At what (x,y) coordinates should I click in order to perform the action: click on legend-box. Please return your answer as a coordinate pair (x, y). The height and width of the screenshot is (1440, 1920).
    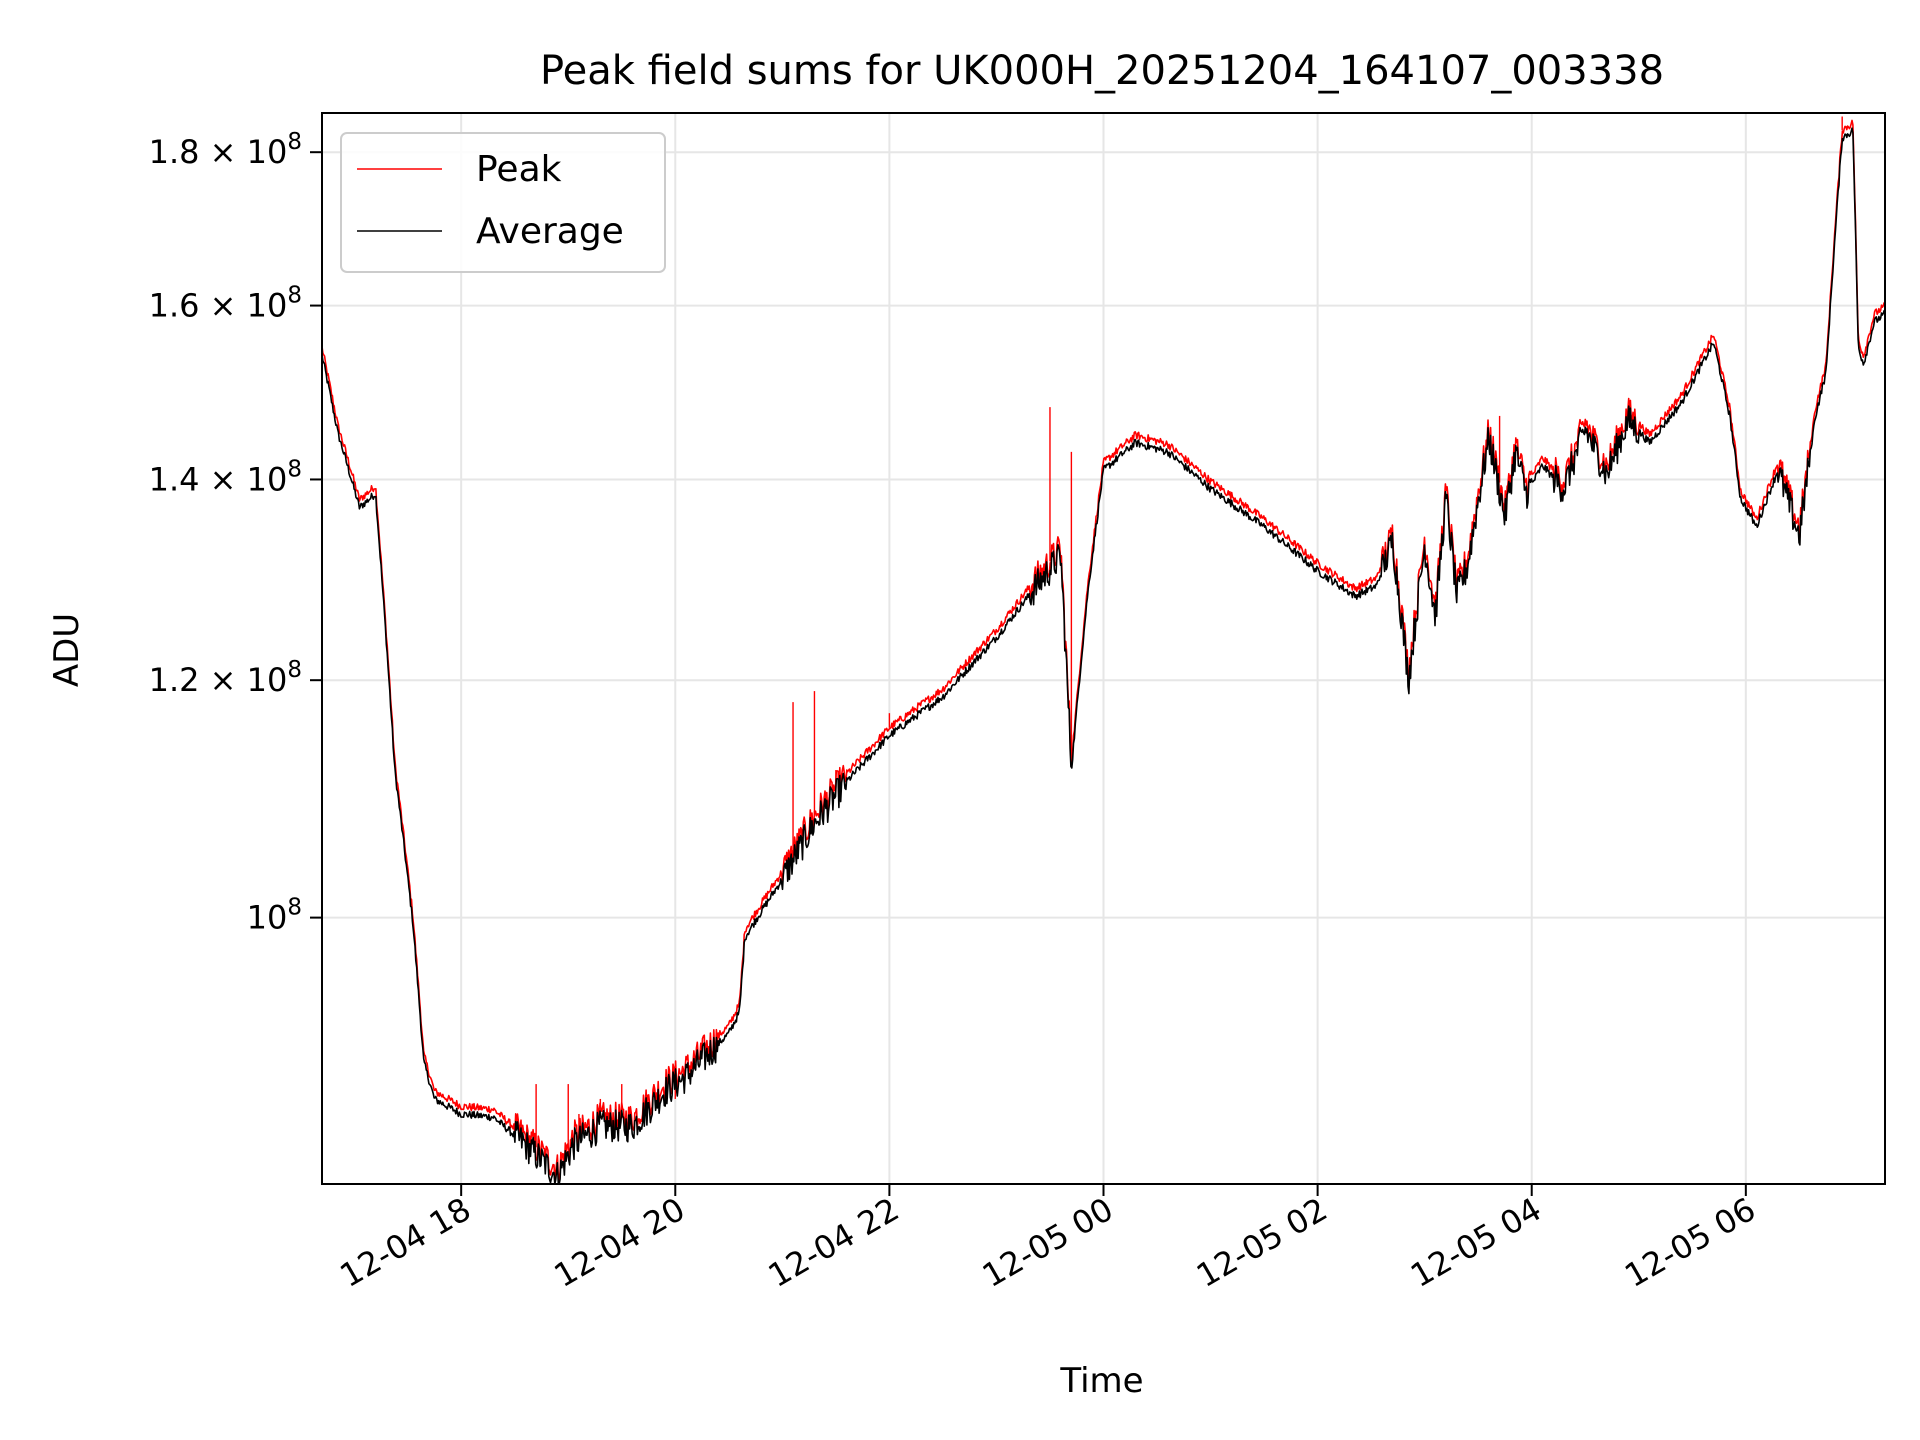
    Looking at the image, I should click on (503, 202).